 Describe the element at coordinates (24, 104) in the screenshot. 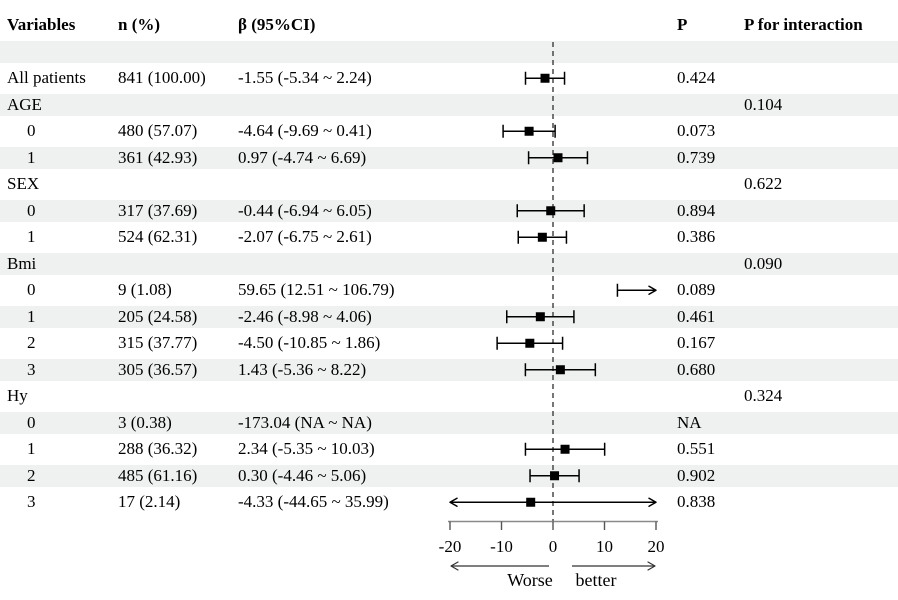

I see `variable-cell: AGE` at that location.